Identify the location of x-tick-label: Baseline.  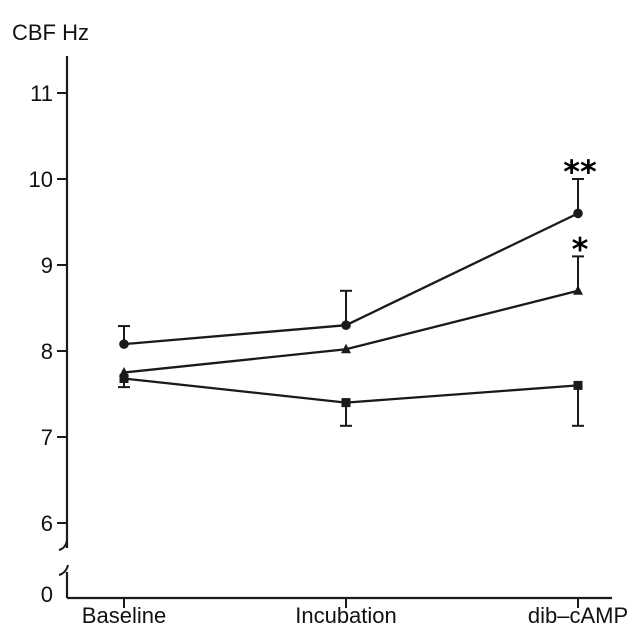
(124, 615).